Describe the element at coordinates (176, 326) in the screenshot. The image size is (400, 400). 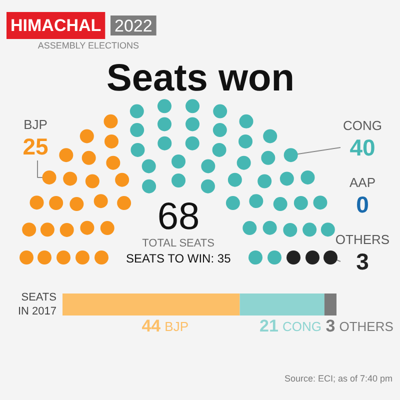
I see `series-label: BJP` at that location.